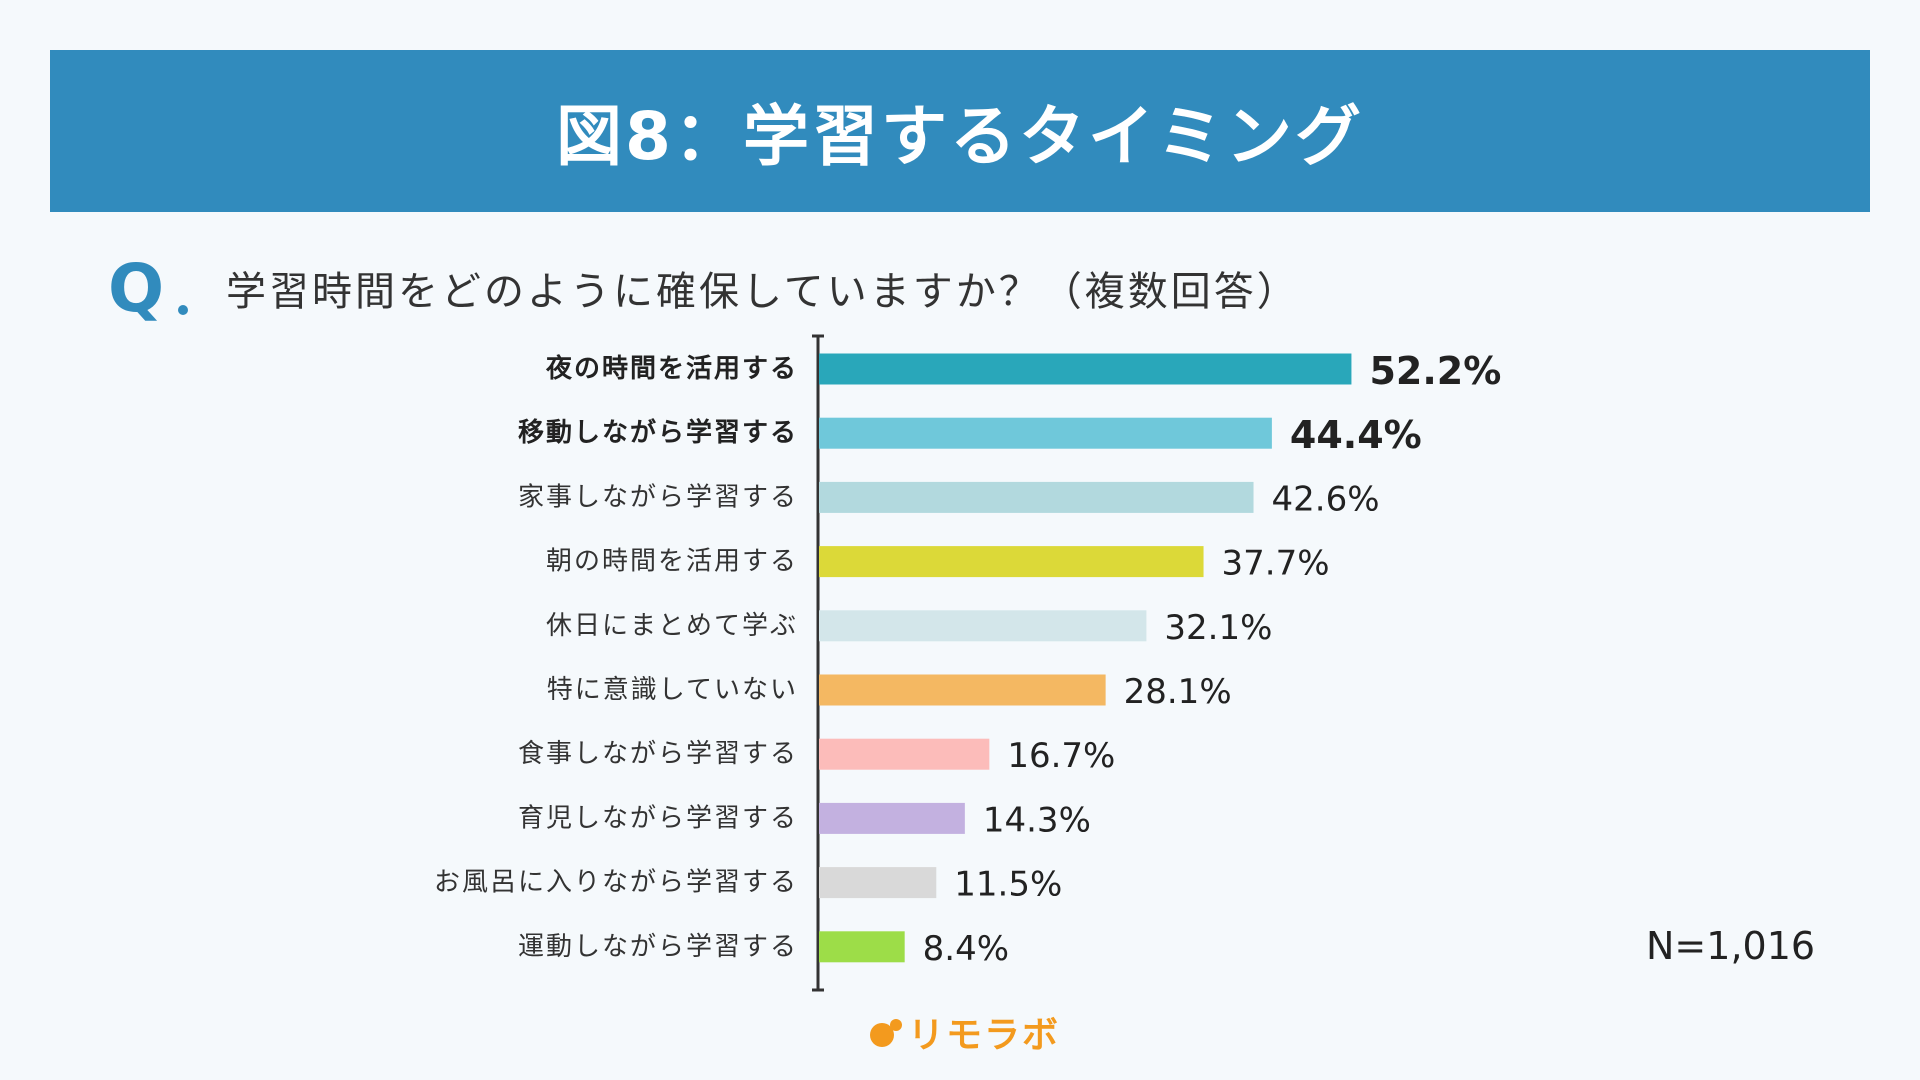 This screenshot has height=1080, width=1920. I want to click on category-label: 特に意識していない, so click(672, 690).